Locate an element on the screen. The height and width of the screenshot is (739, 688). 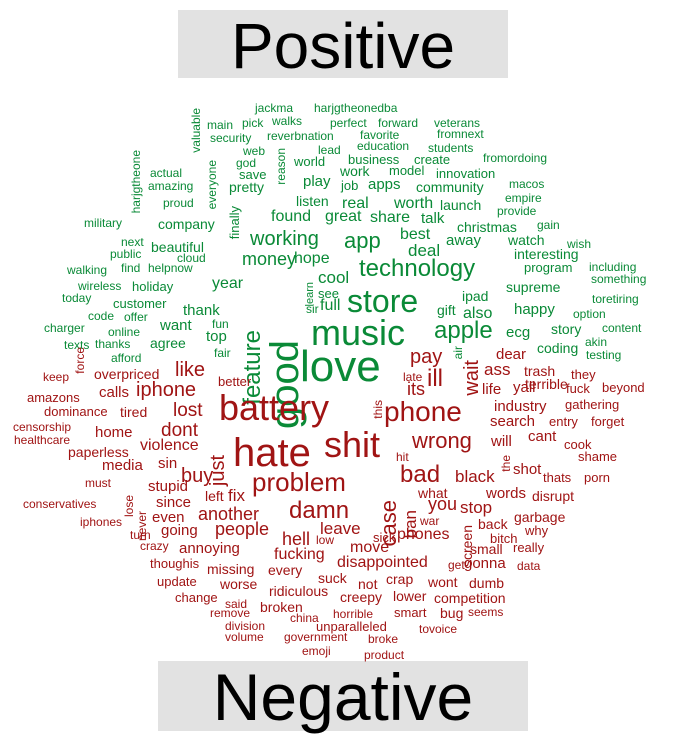
word-walks: walks is located at coordinates (287, 121).